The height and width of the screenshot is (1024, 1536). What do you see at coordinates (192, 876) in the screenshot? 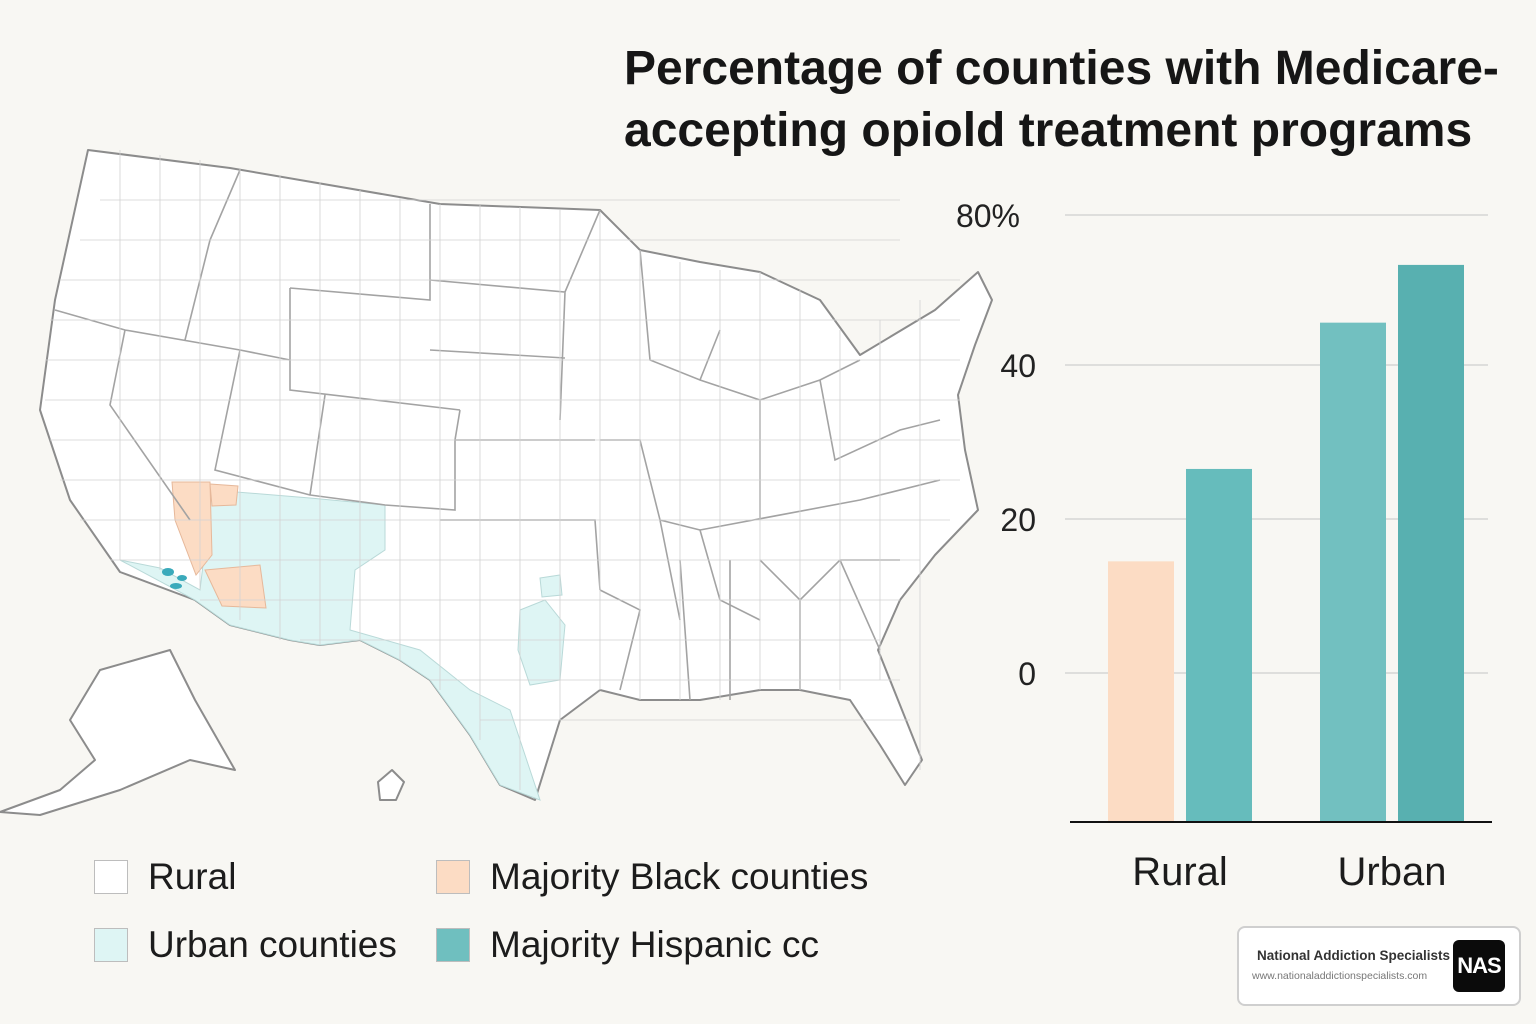
I see `legend-label-rural: Rural` at bounding box center [192, 876].